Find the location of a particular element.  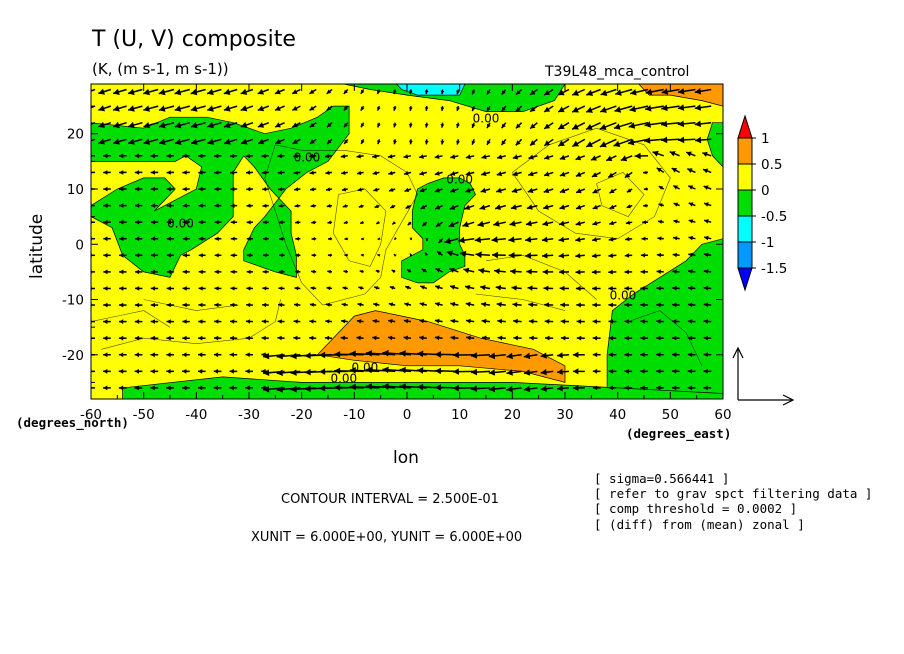

y-tick-label: -20 is located at coordinates (73, 356).